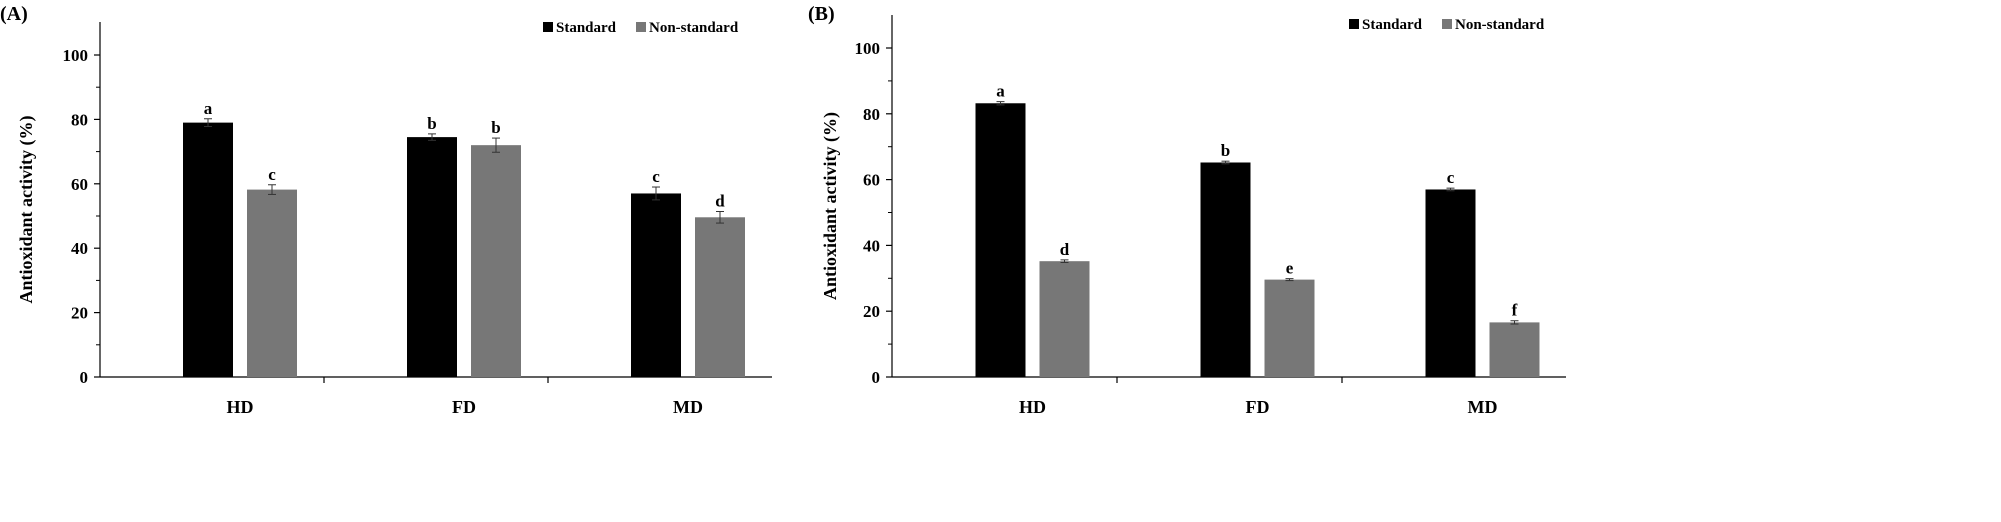 This screenshot has height=522, width=2001. I want to click on significance-letter: f, so click(1515, 310).